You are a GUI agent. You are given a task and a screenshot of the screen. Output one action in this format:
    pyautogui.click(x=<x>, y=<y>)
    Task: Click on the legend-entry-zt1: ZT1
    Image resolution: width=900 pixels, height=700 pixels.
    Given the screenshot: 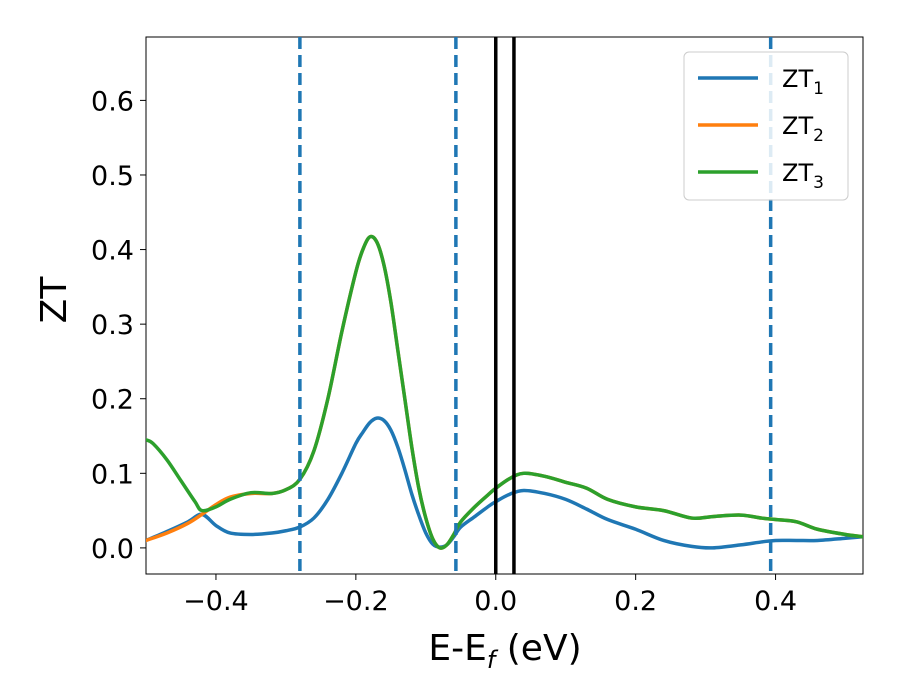 What is the action you would take?
    pyautogui.click(x=761, y=82)
    